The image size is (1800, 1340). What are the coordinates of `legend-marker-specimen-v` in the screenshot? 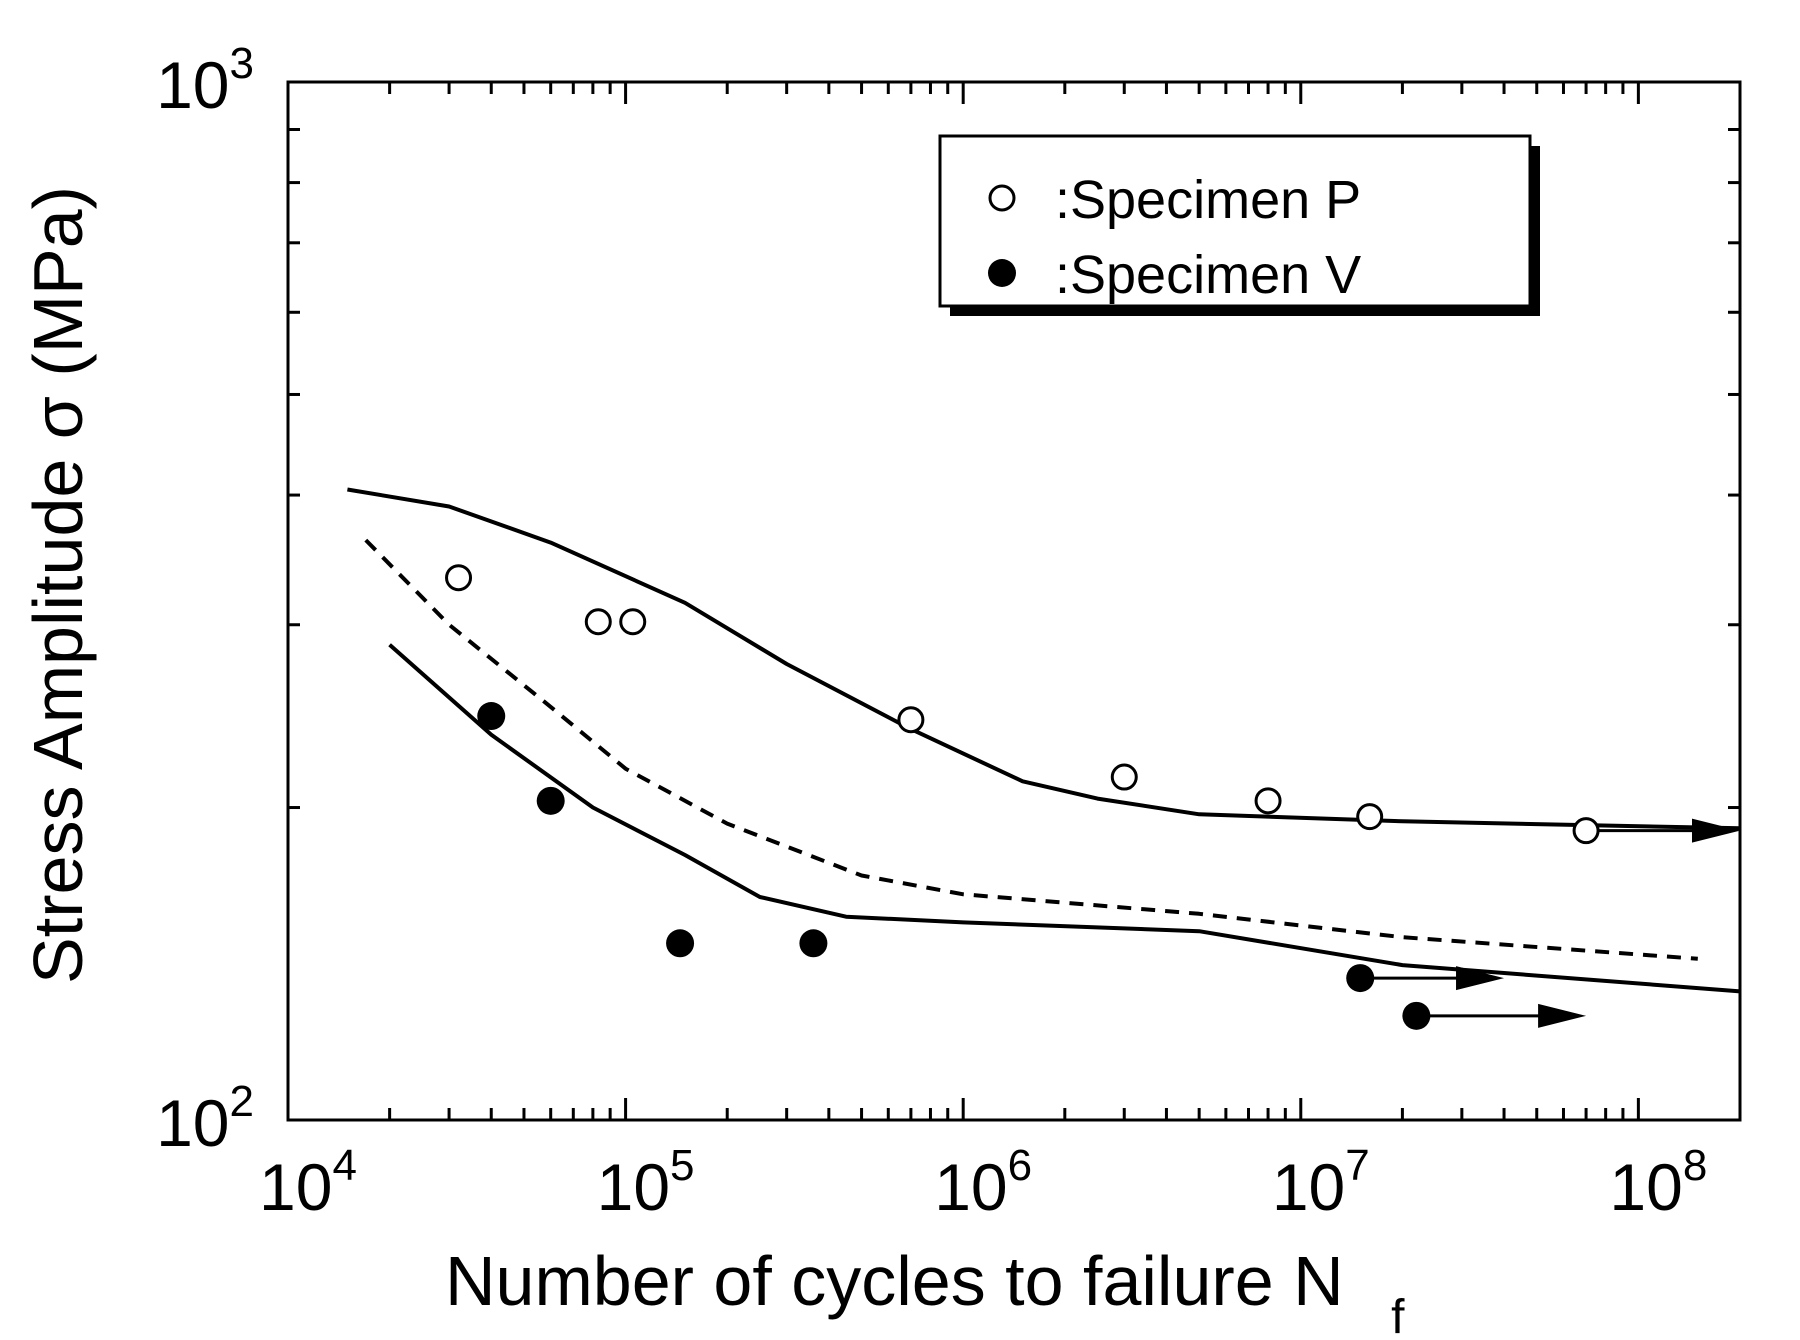 It's located at (1002, 273).